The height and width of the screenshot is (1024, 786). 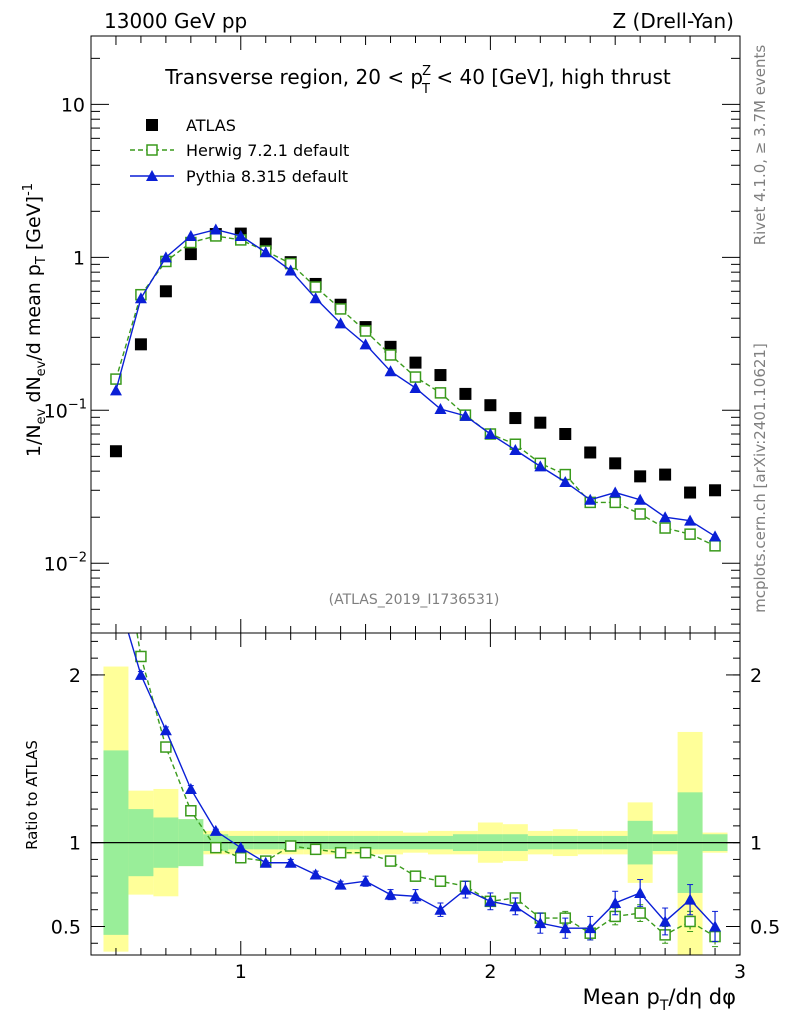 What do you see at coordinates (73, 105) in the screenshot?
I see `main-ytick-label: 10` at bounding box center [73, 105].